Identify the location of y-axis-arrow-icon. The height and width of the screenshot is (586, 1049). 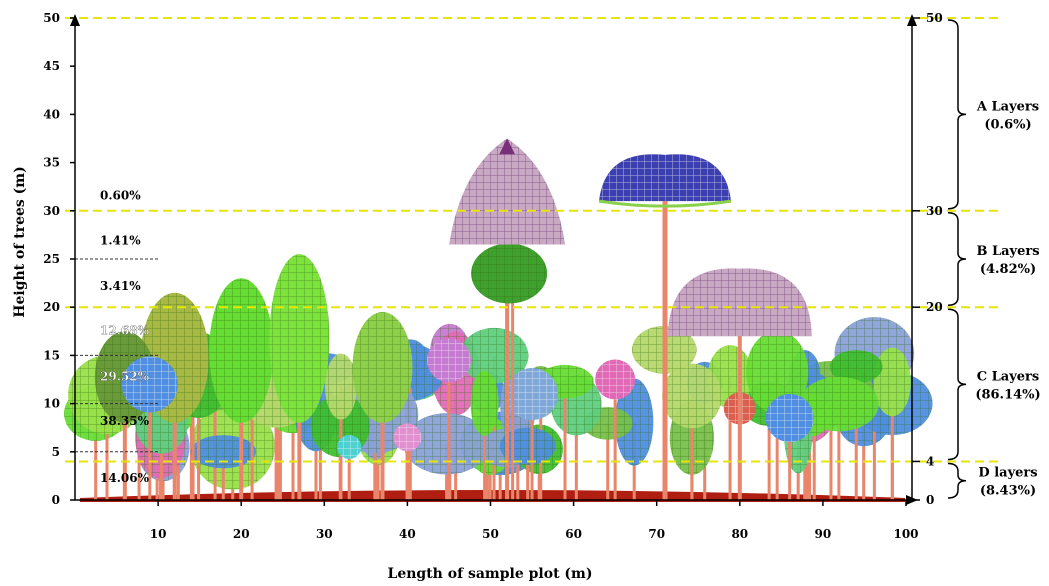
(75, 20).